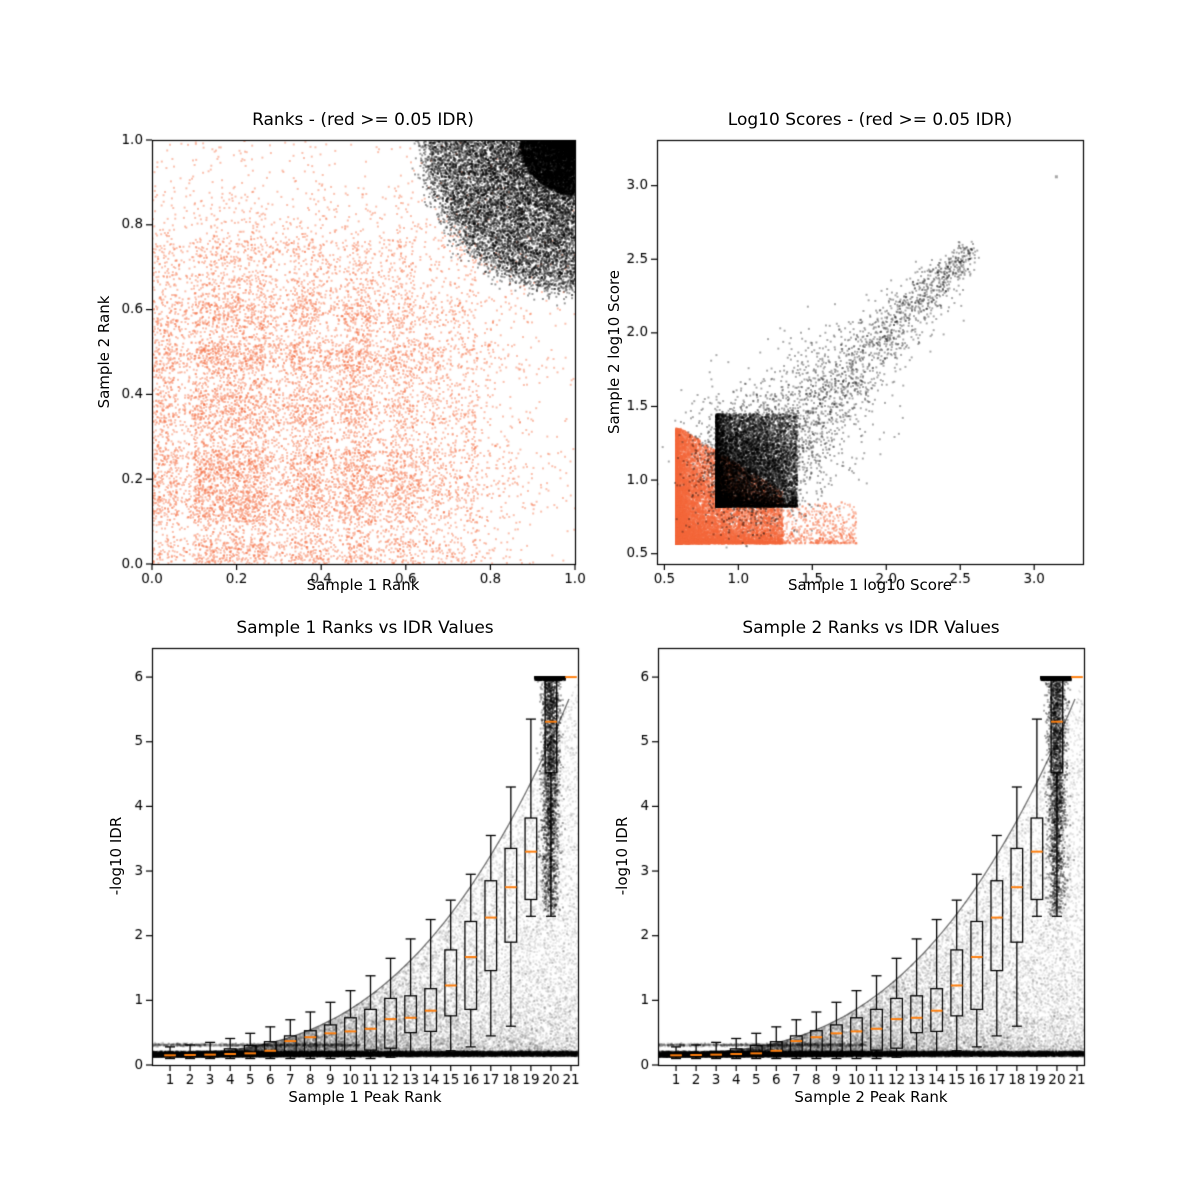 Image resolution: width=1200 pixels, height=1200 pixels. What do you see at coordinates (104, 352) in the screenshot?
I see `ranks-plot-ylabel: Sample 2 Rank` at bounding box center [104, 352].